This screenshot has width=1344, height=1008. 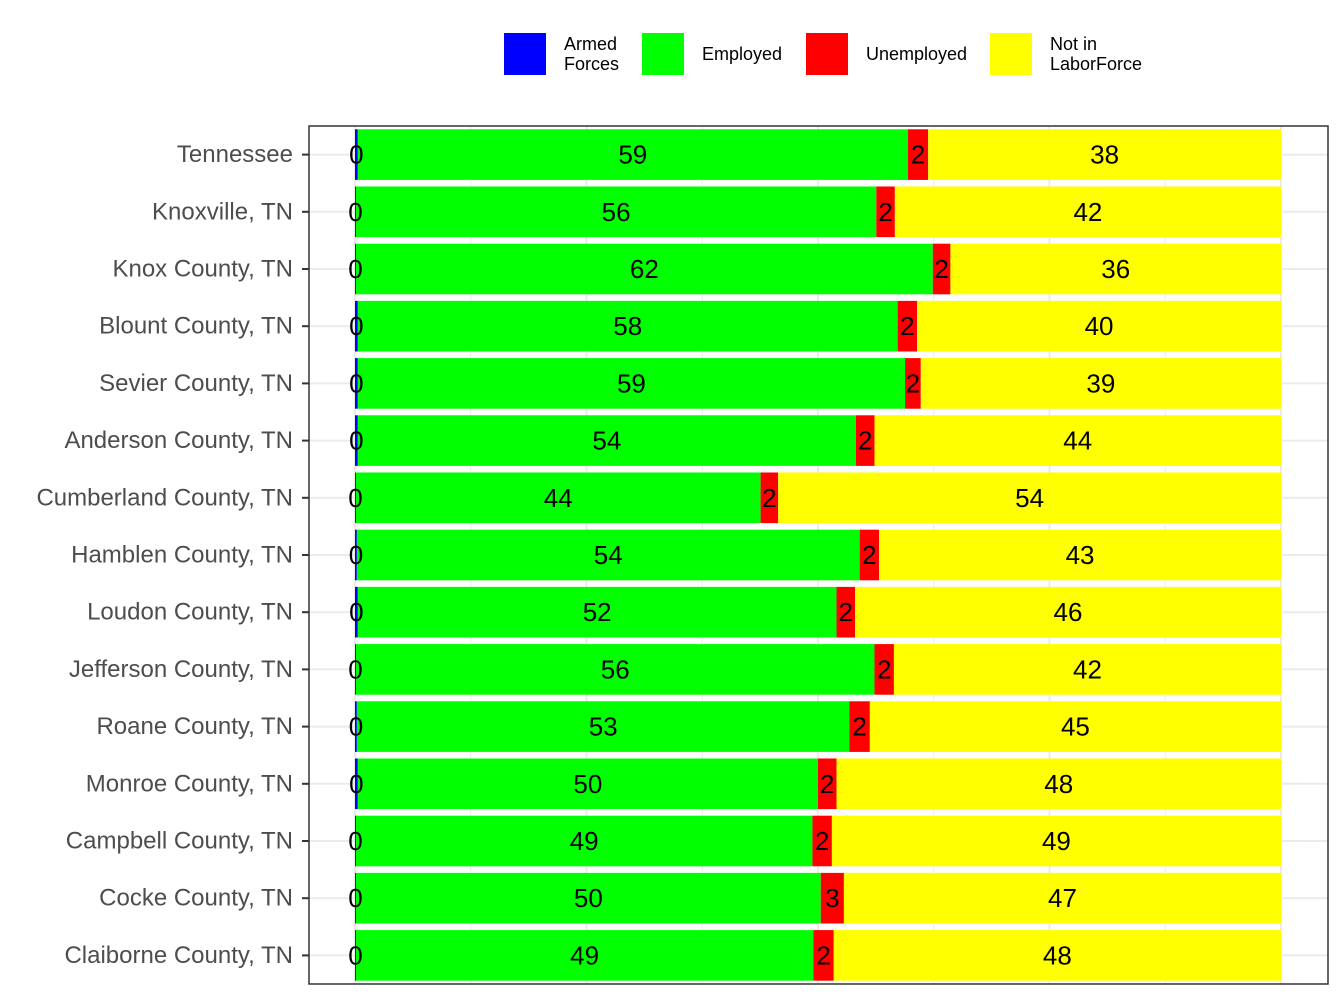 I want to click on data-label-not-in-laborforce: 38, so click(x=1104, y=155).